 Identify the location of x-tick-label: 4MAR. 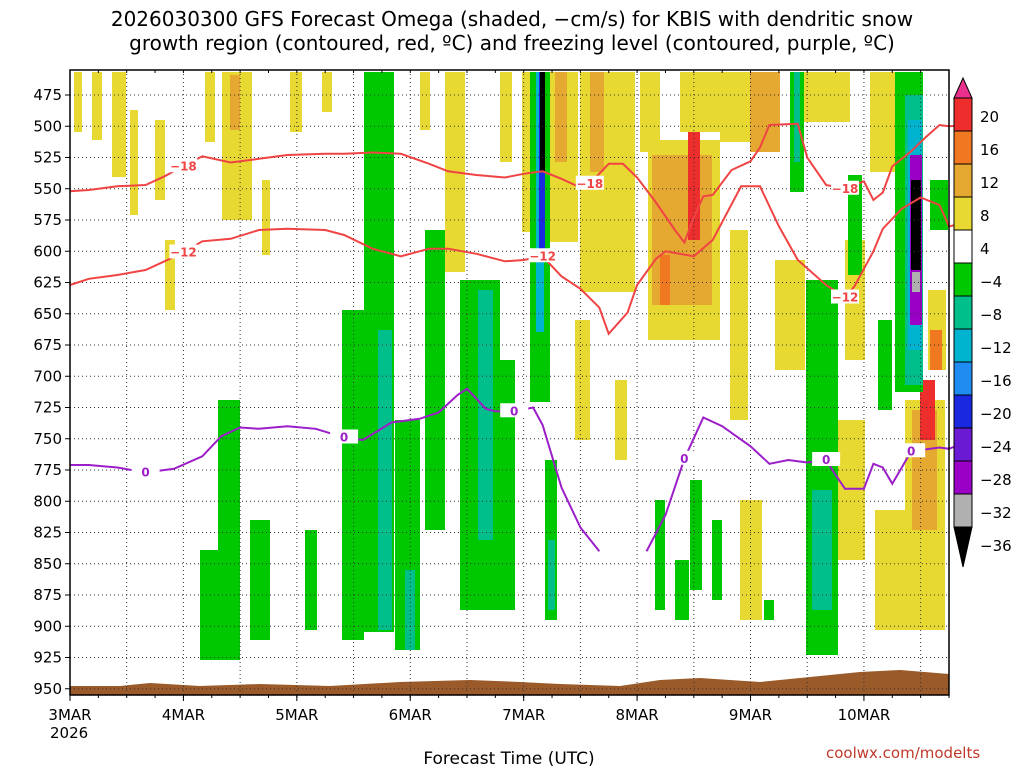
(183, 715).